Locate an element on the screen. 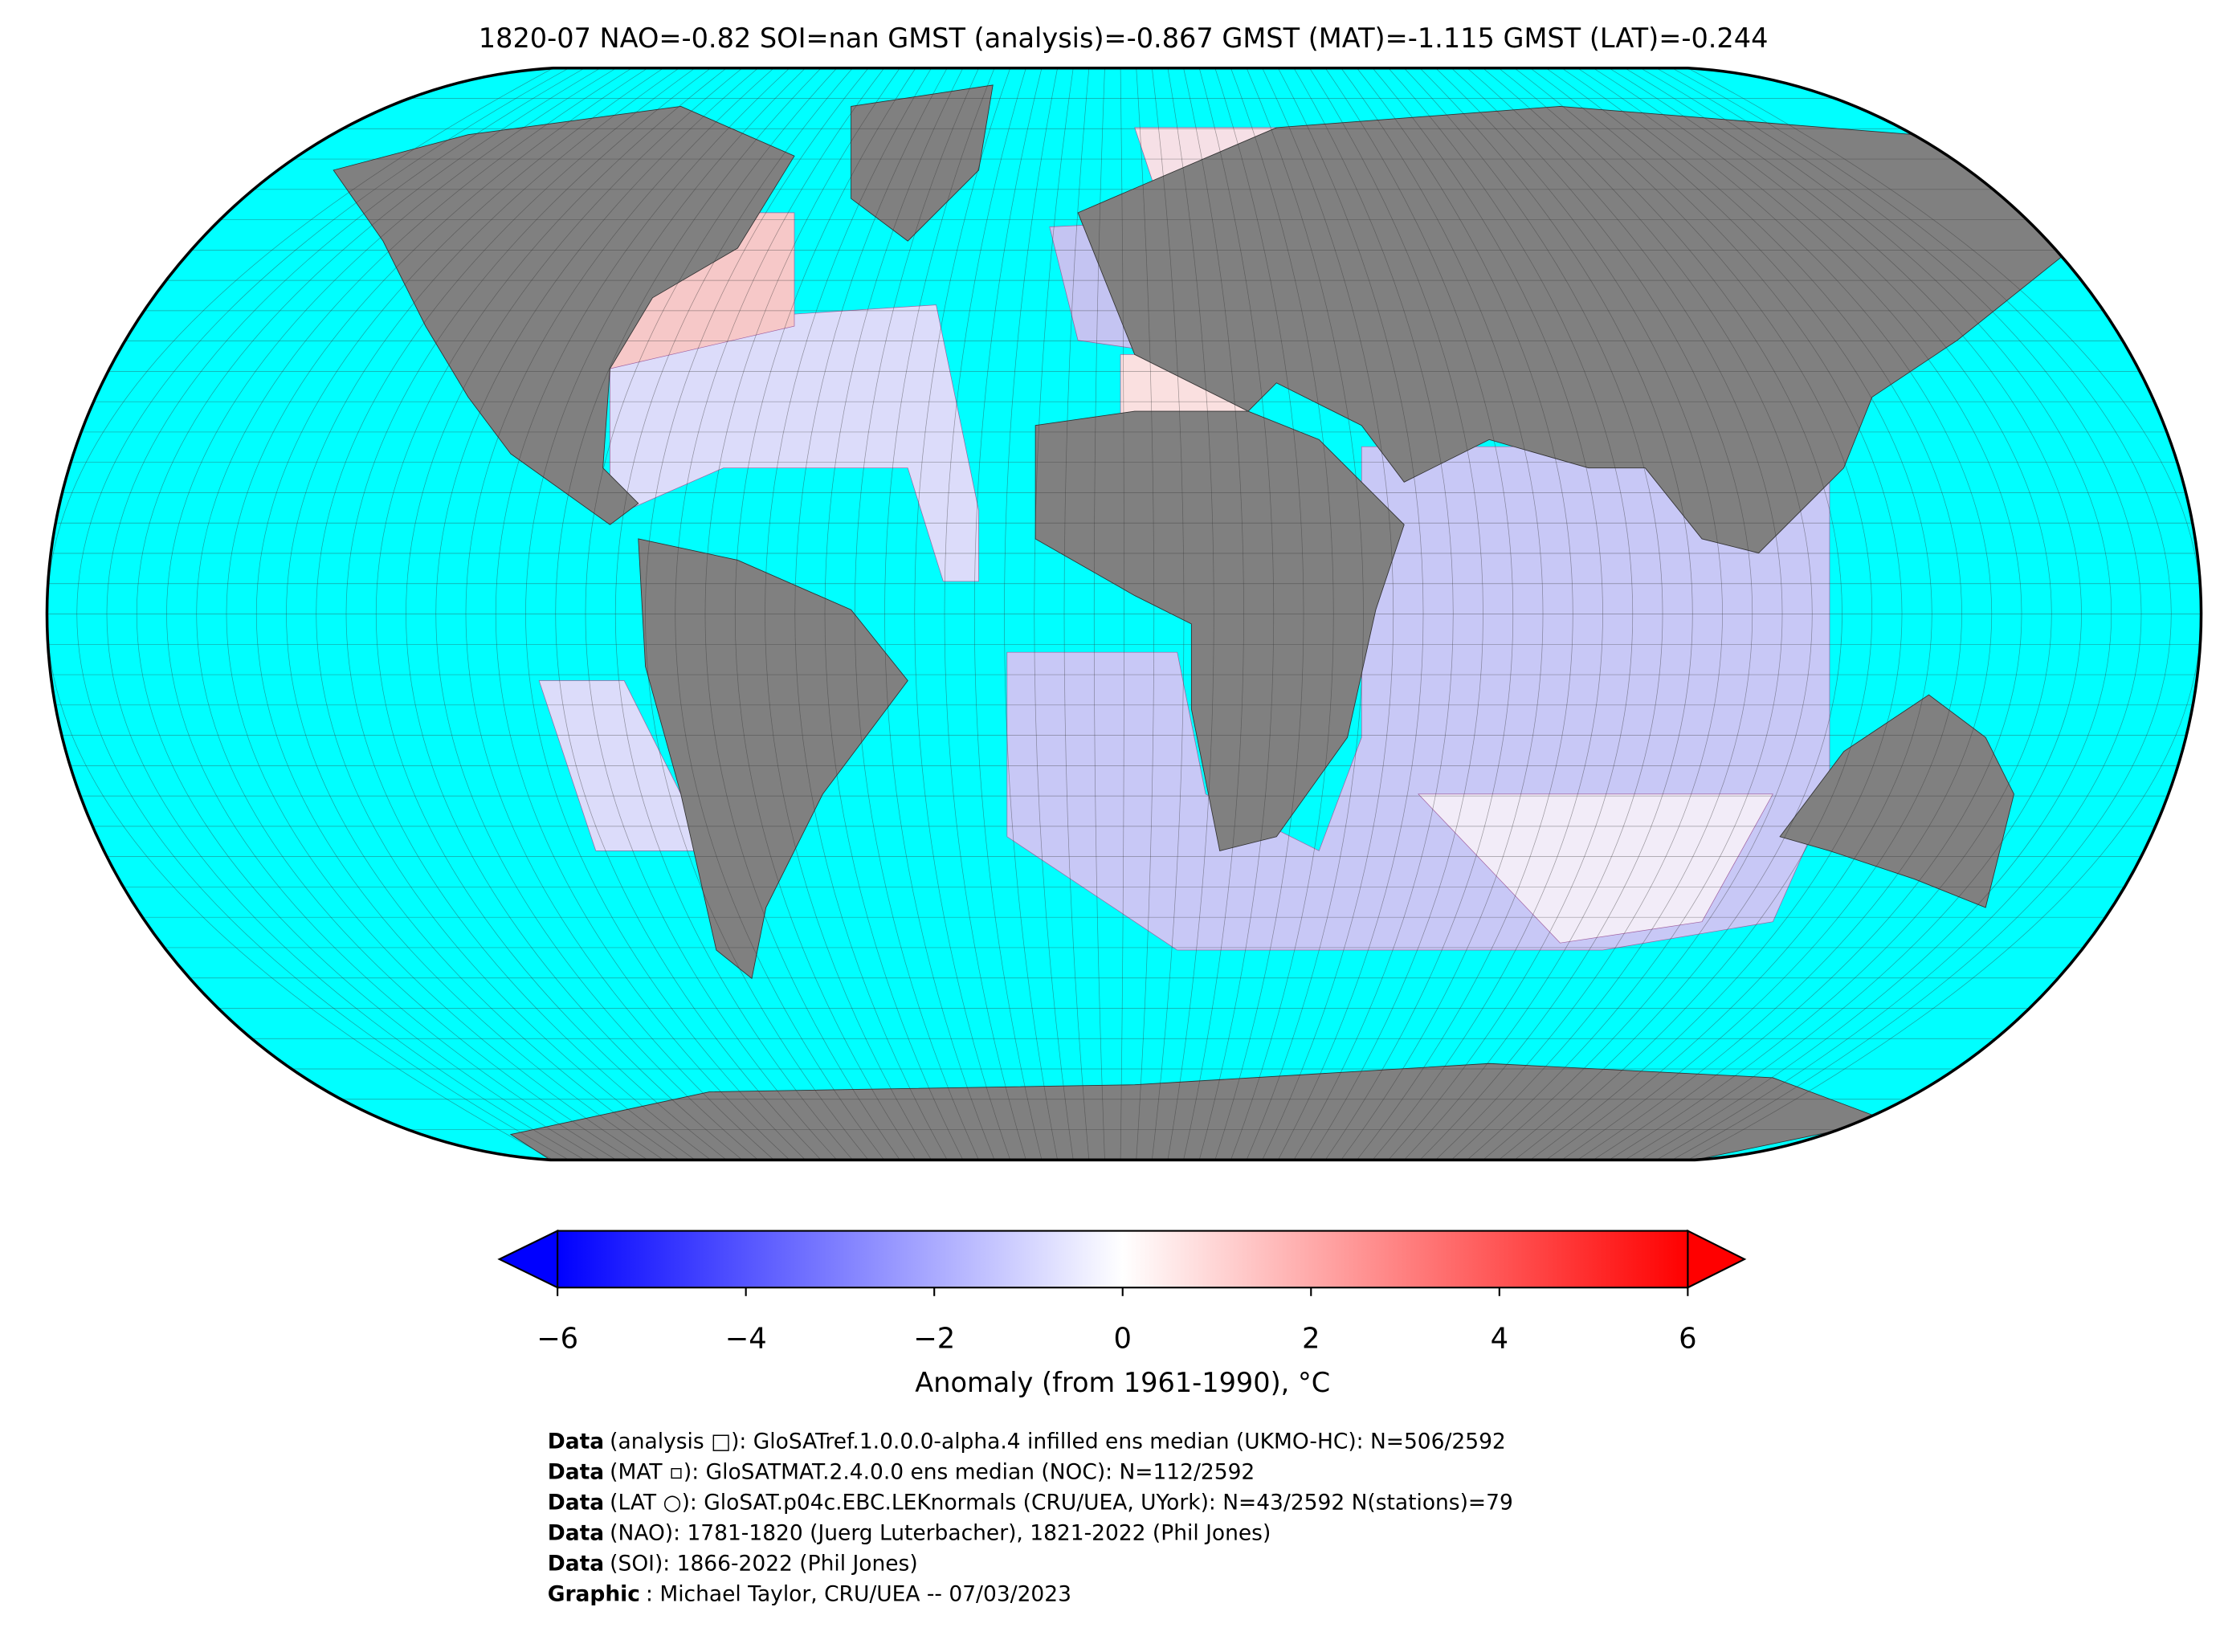  antarctica is located at coordinates (1198, 1111).